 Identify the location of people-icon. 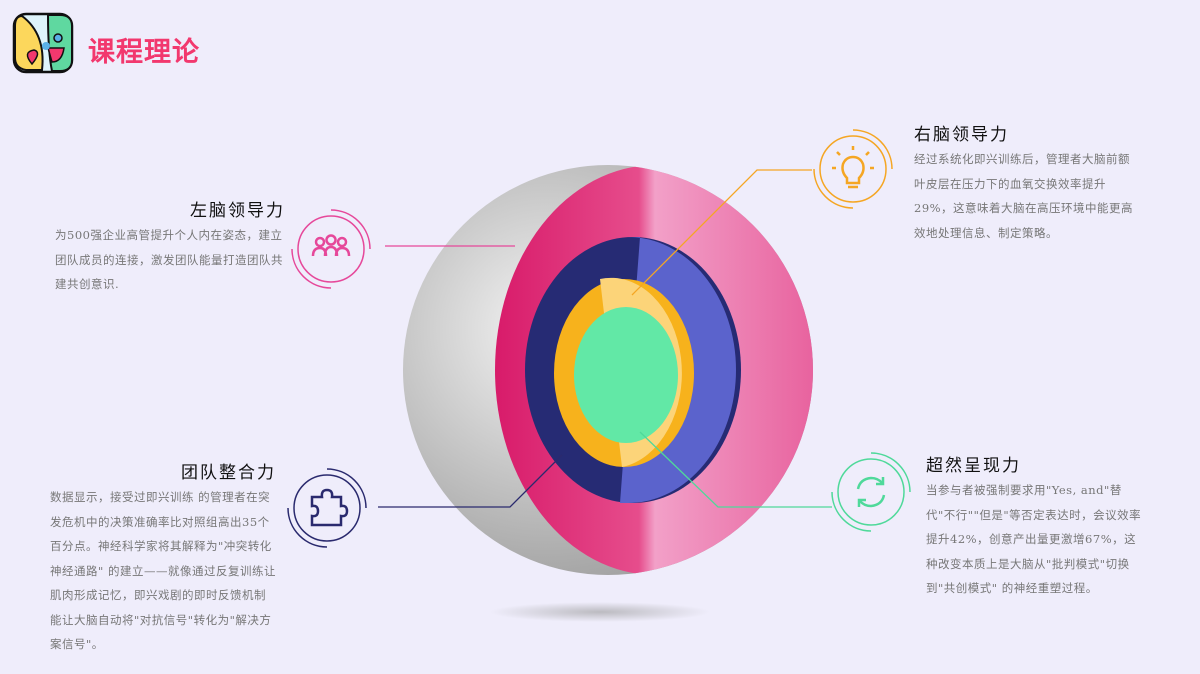
(331, 249).